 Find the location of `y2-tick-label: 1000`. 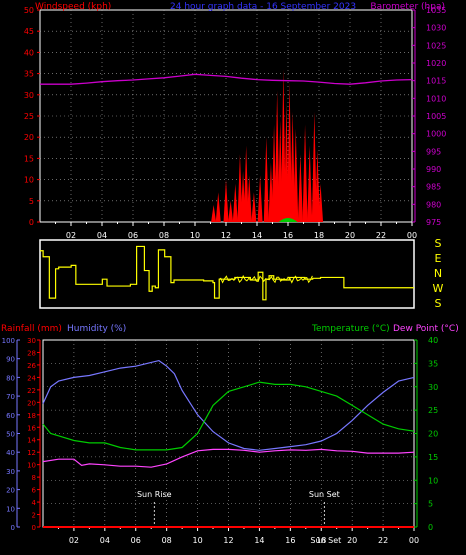

y2-tick-label: 1000 is located at coordinates (436, 134).